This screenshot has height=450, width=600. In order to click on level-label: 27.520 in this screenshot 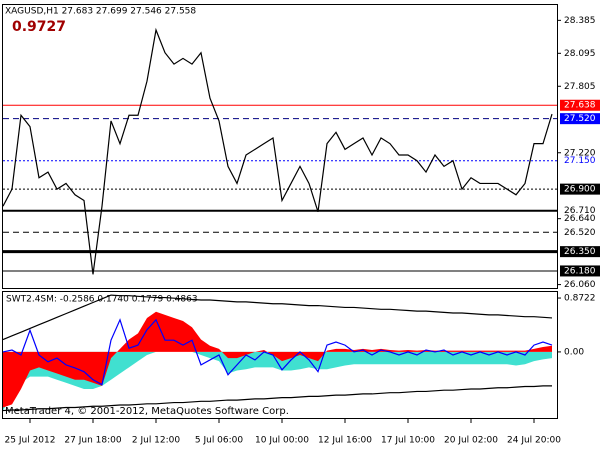, I will do `click(580, 119)`.